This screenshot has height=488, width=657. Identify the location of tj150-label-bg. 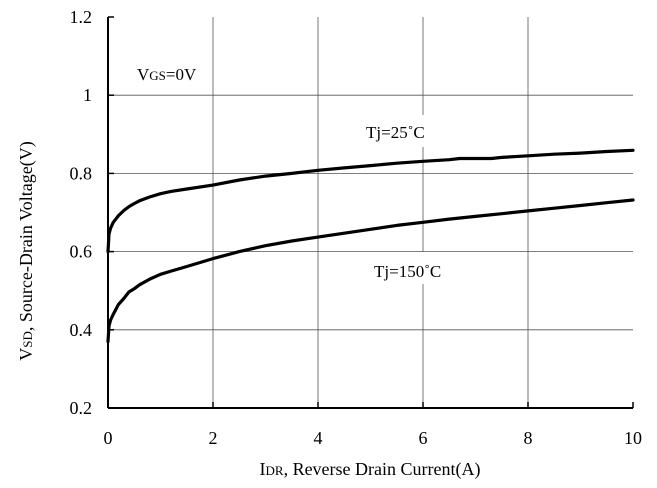
(420, 268).